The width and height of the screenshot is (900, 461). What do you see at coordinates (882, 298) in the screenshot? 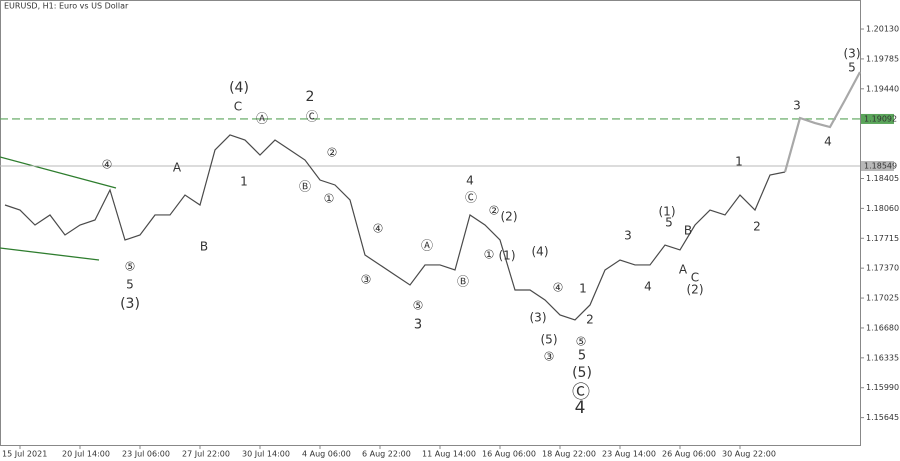
I see `y-tick-label: 1.17025` at bounding box center [882, 298].